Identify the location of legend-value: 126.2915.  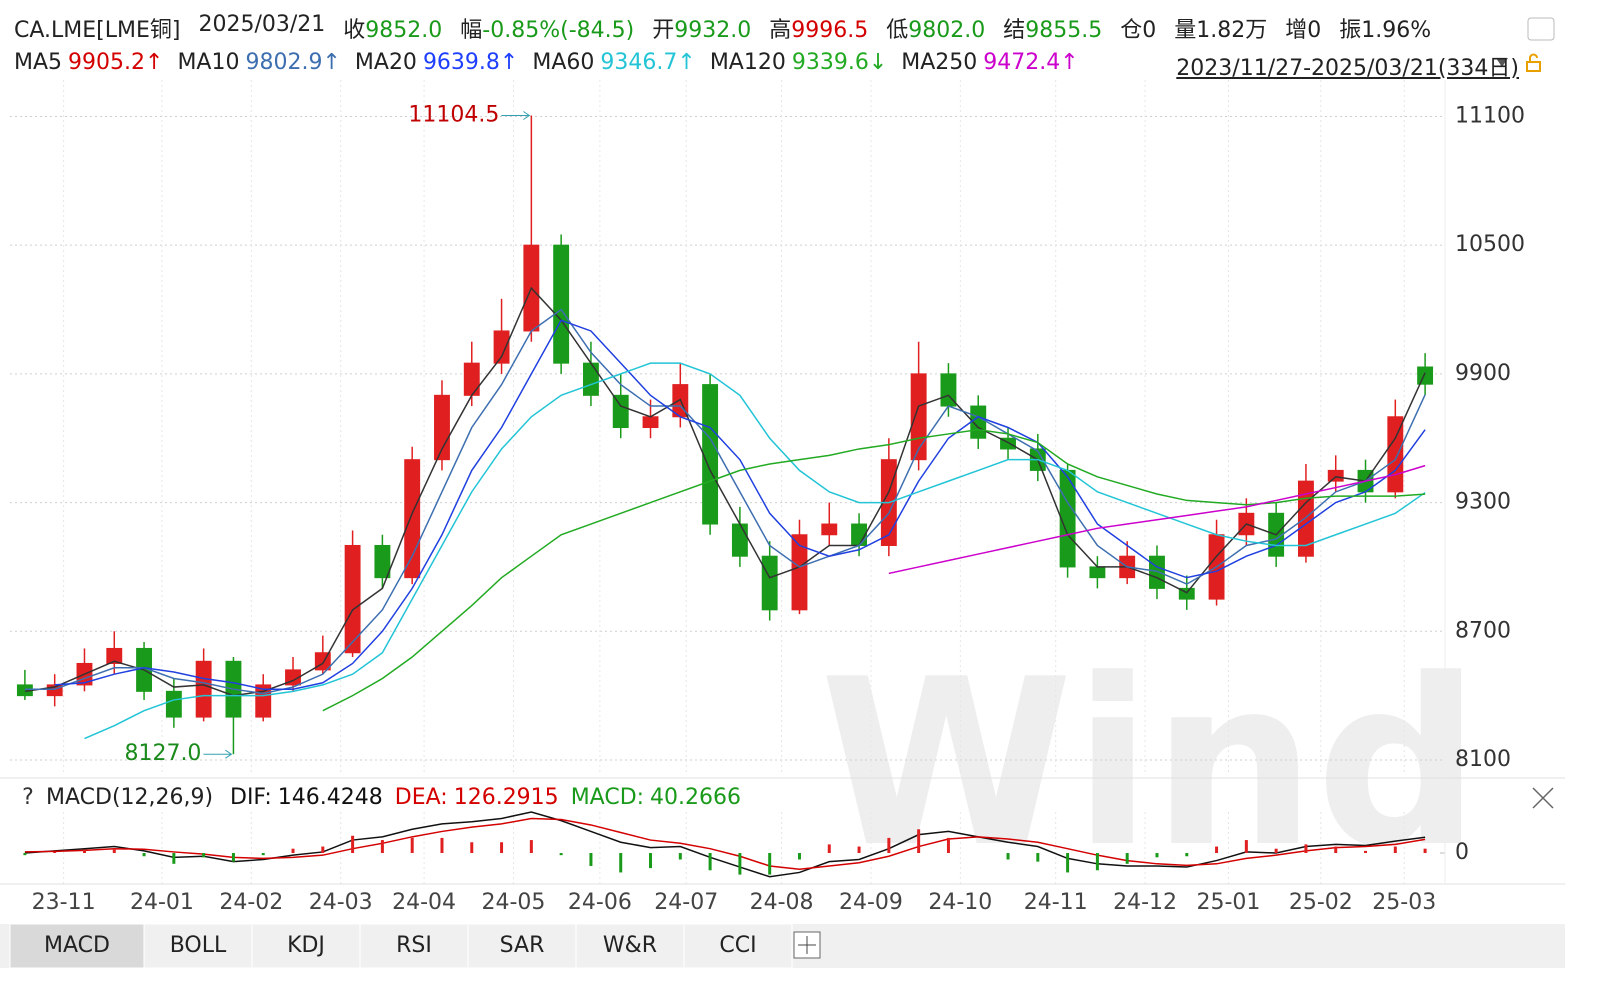
(506, 797).